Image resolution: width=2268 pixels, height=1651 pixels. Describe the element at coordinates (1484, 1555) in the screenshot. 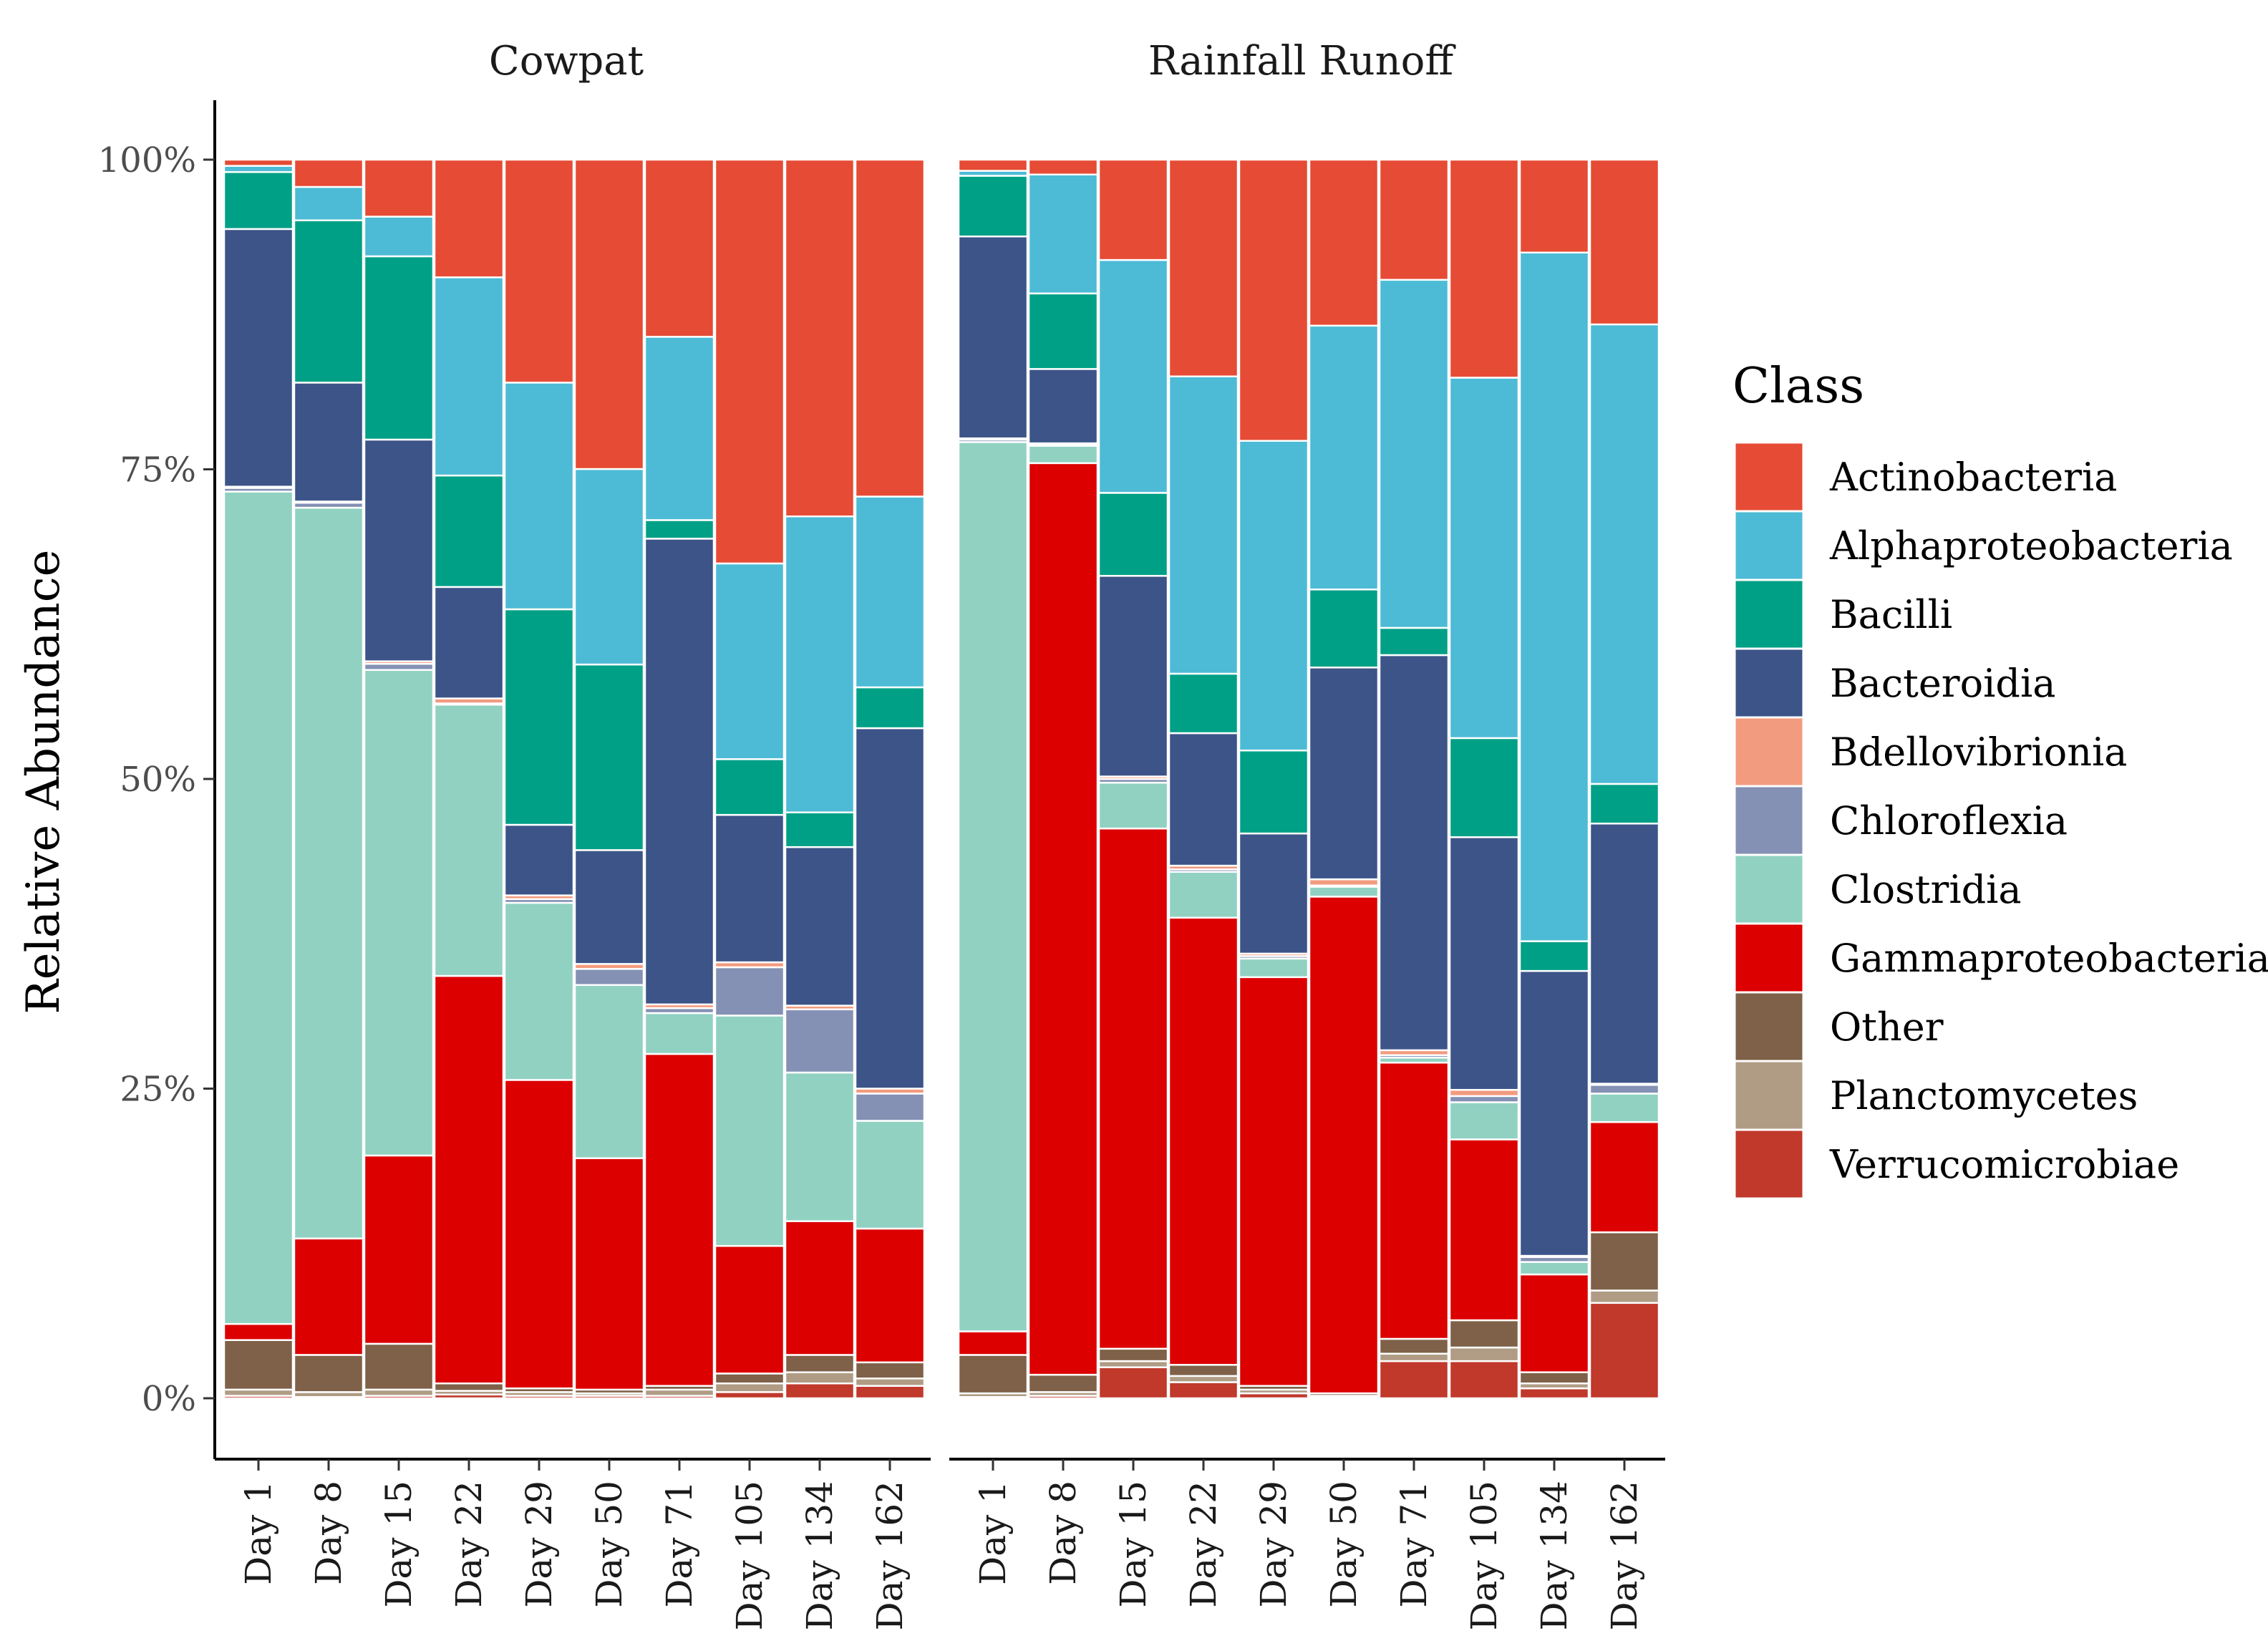

I see `x-tick-label: Day 105` at that location.